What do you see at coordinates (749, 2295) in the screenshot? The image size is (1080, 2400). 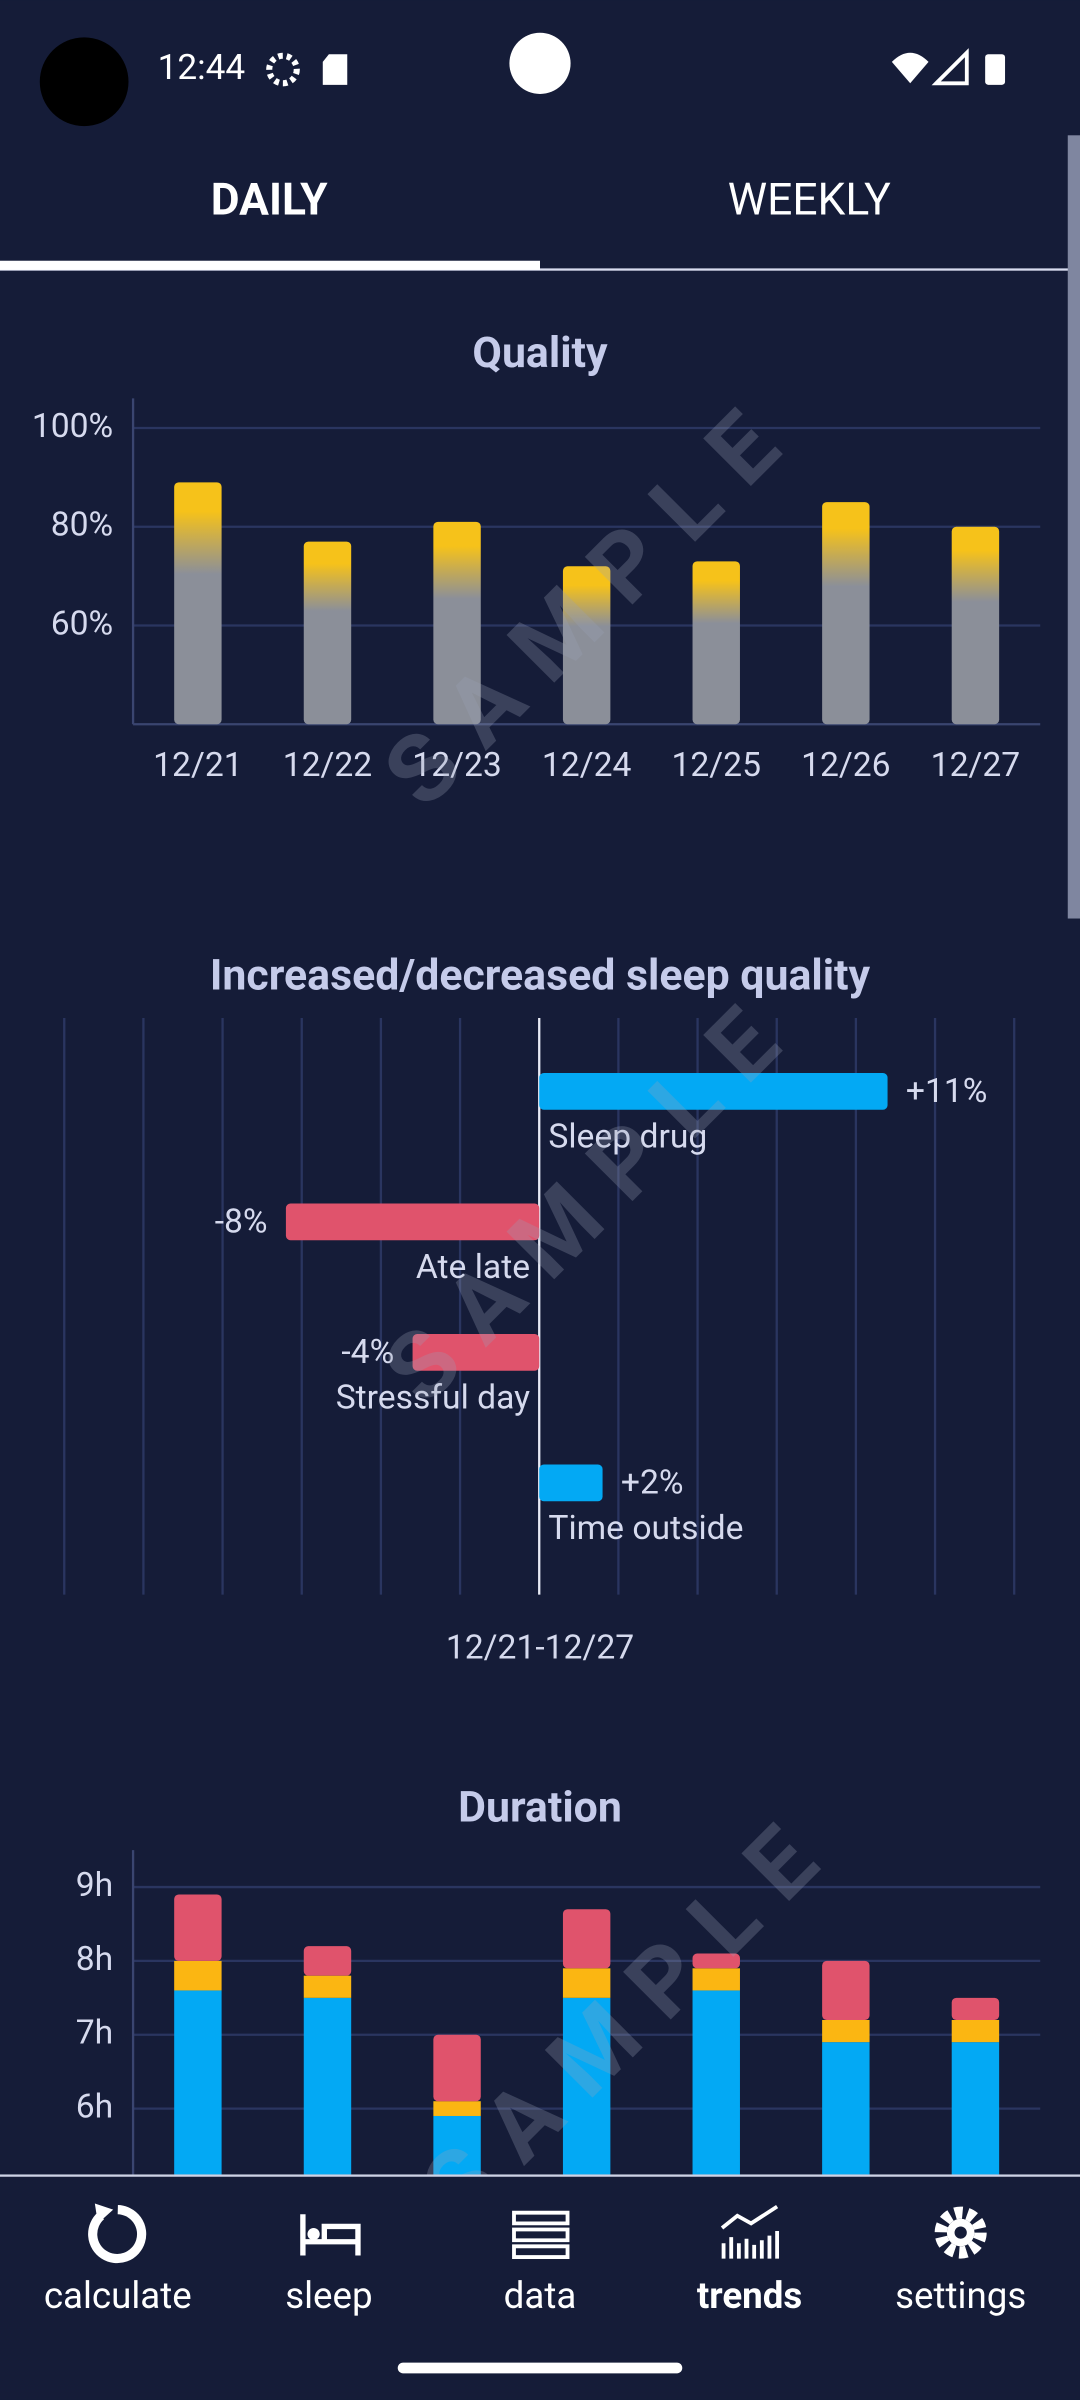 I see `nav-label: trends` at bounding box center [749, 2295].